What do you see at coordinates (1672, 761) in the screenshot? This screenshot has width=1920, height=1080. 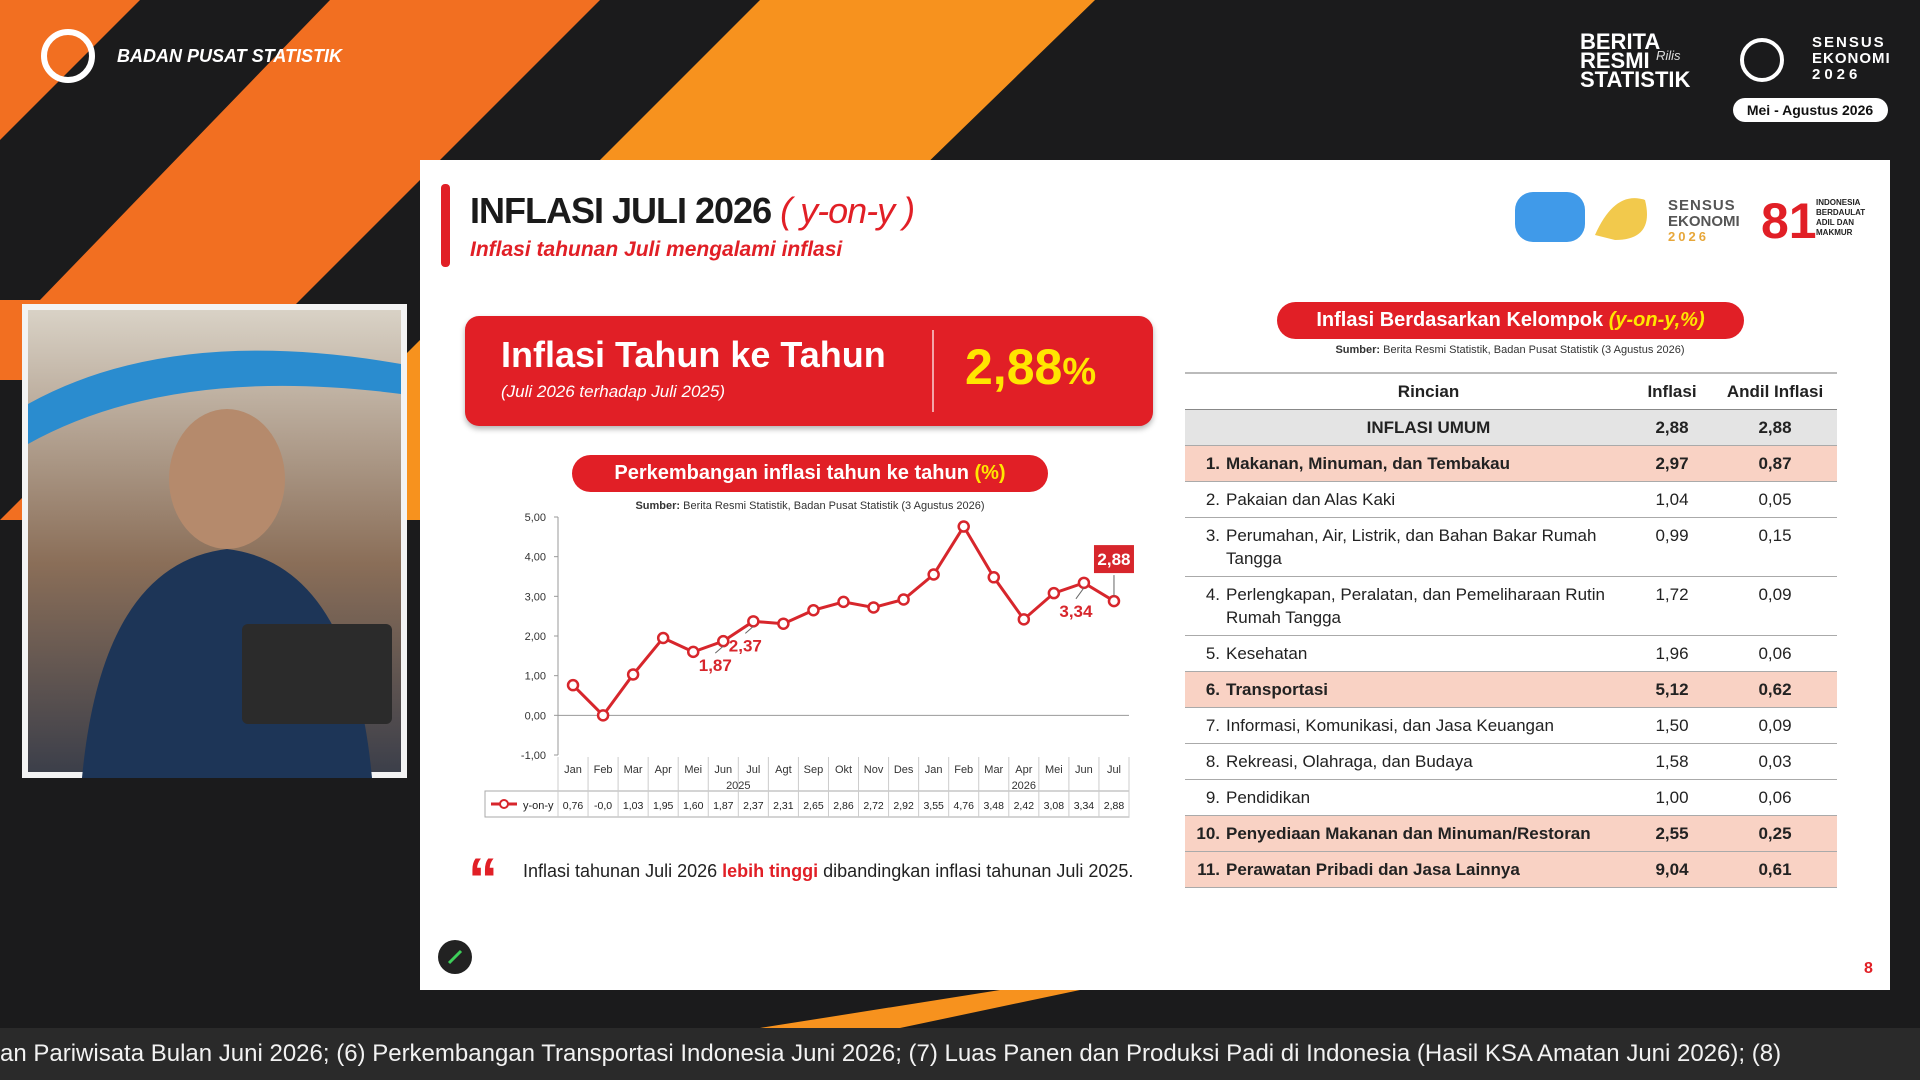 I see `row-inflasi: 1,58` at bounding box center [1672, 761].